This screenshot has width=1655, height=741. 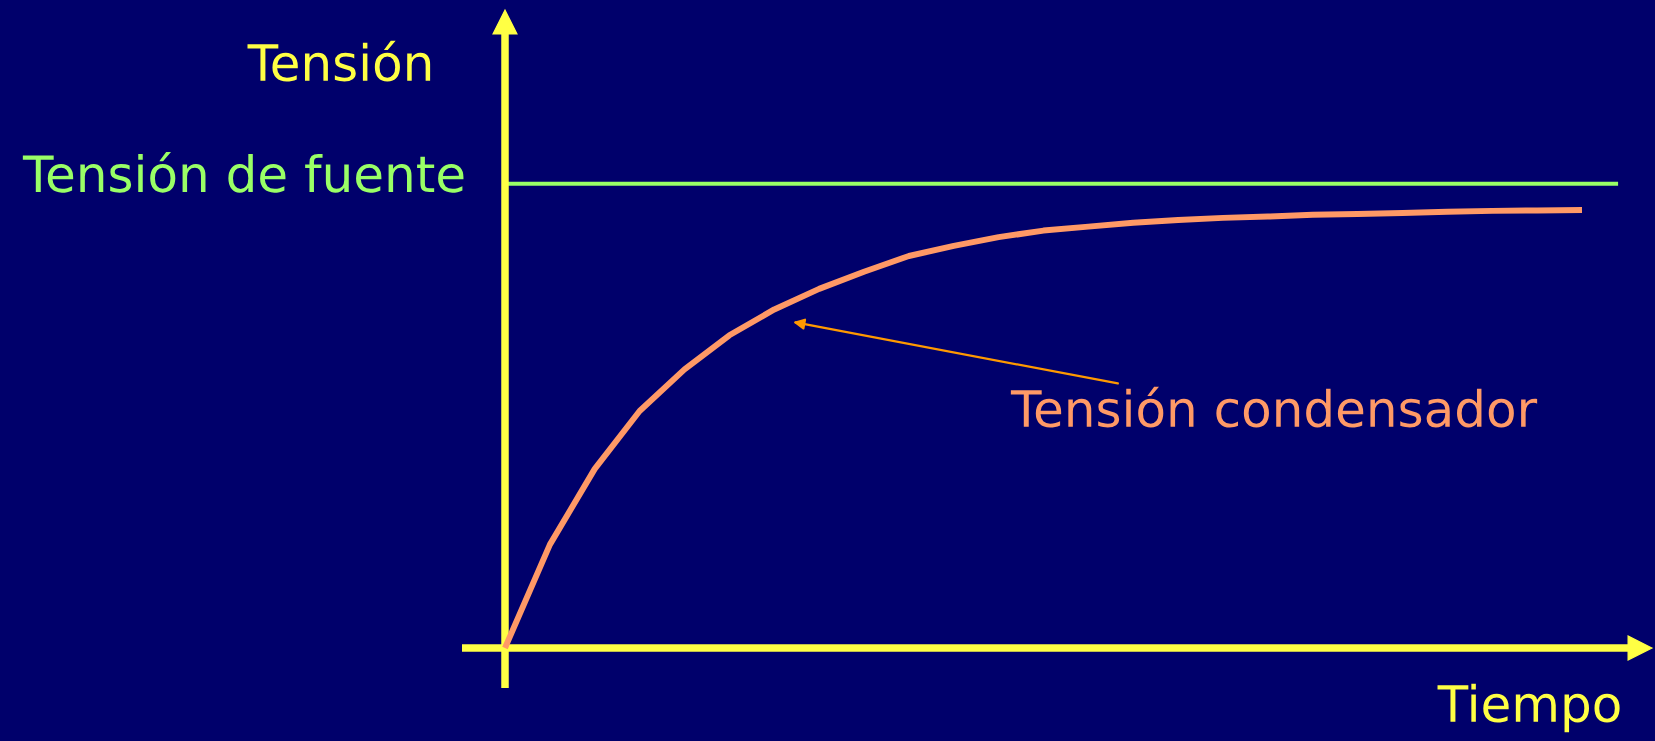 What do you see at coordinates (1528, 708) in the screenshot?
I see `x-axis-title: Tiempo` at bounding box center [1528, 708].